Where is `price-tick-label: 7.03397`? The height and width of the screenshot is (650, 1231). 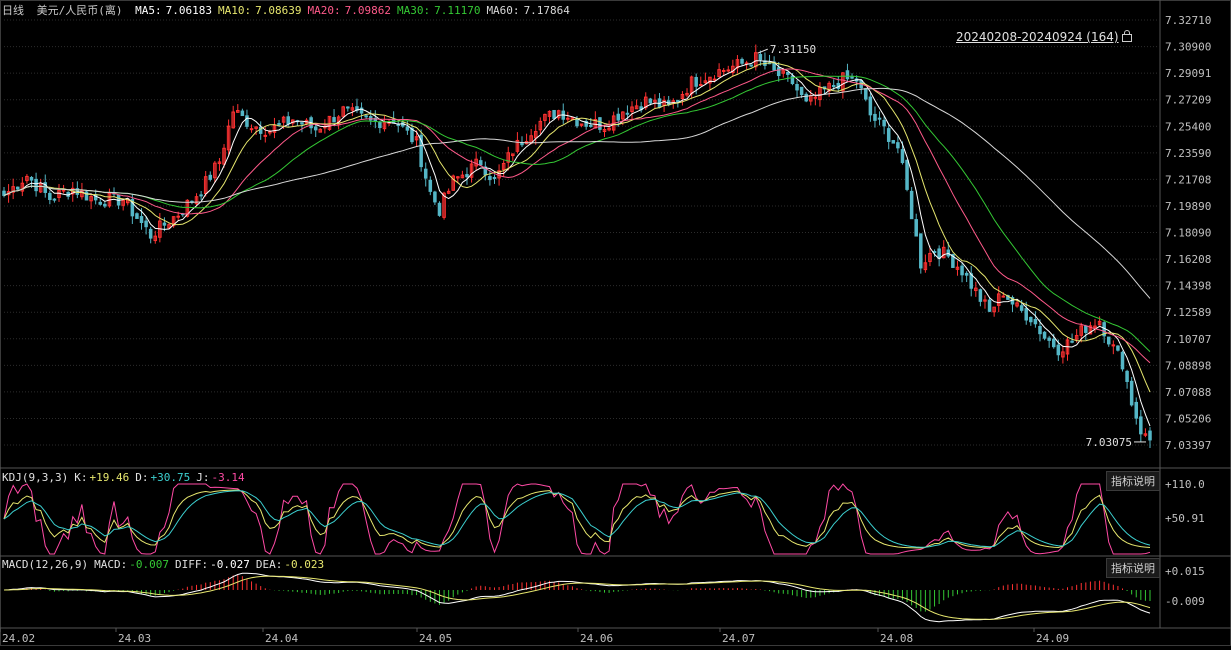 price-tick-label: 7.03397 is located at coordinates (1188, 445).